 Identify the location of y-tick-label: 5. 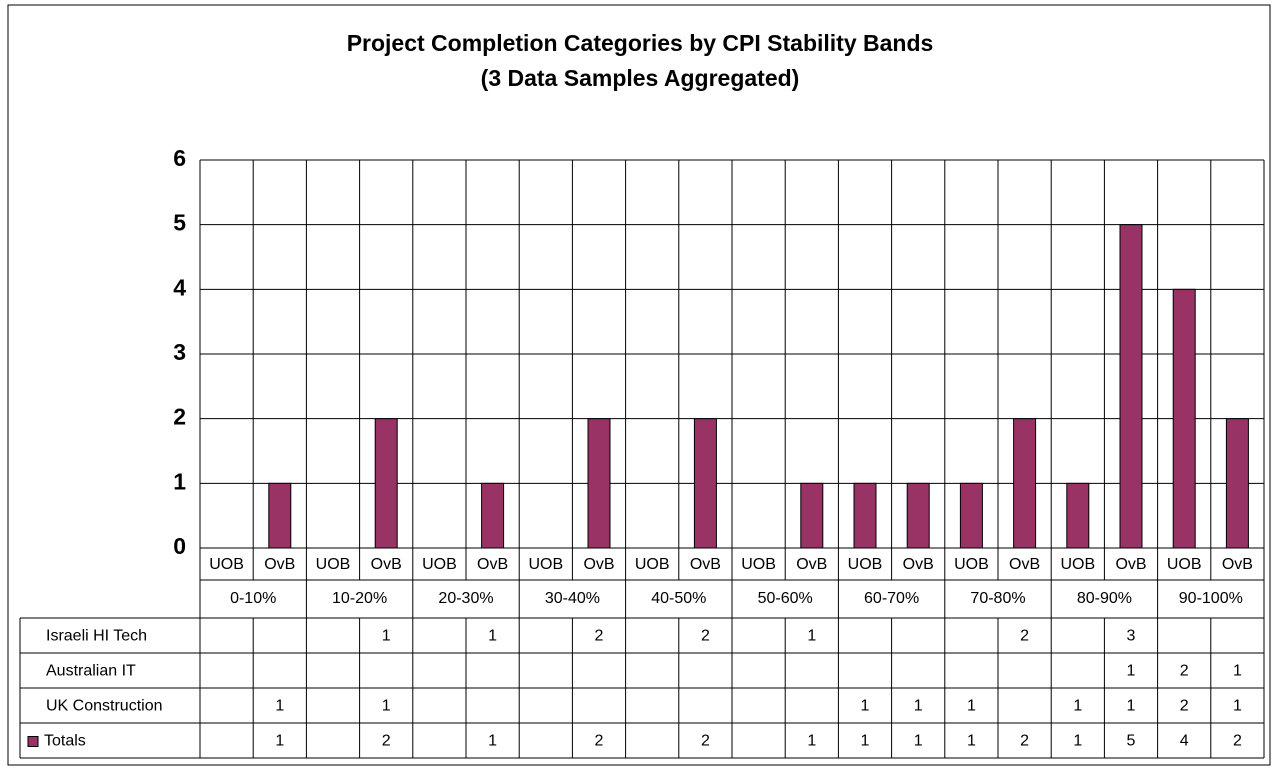
(179, 223).